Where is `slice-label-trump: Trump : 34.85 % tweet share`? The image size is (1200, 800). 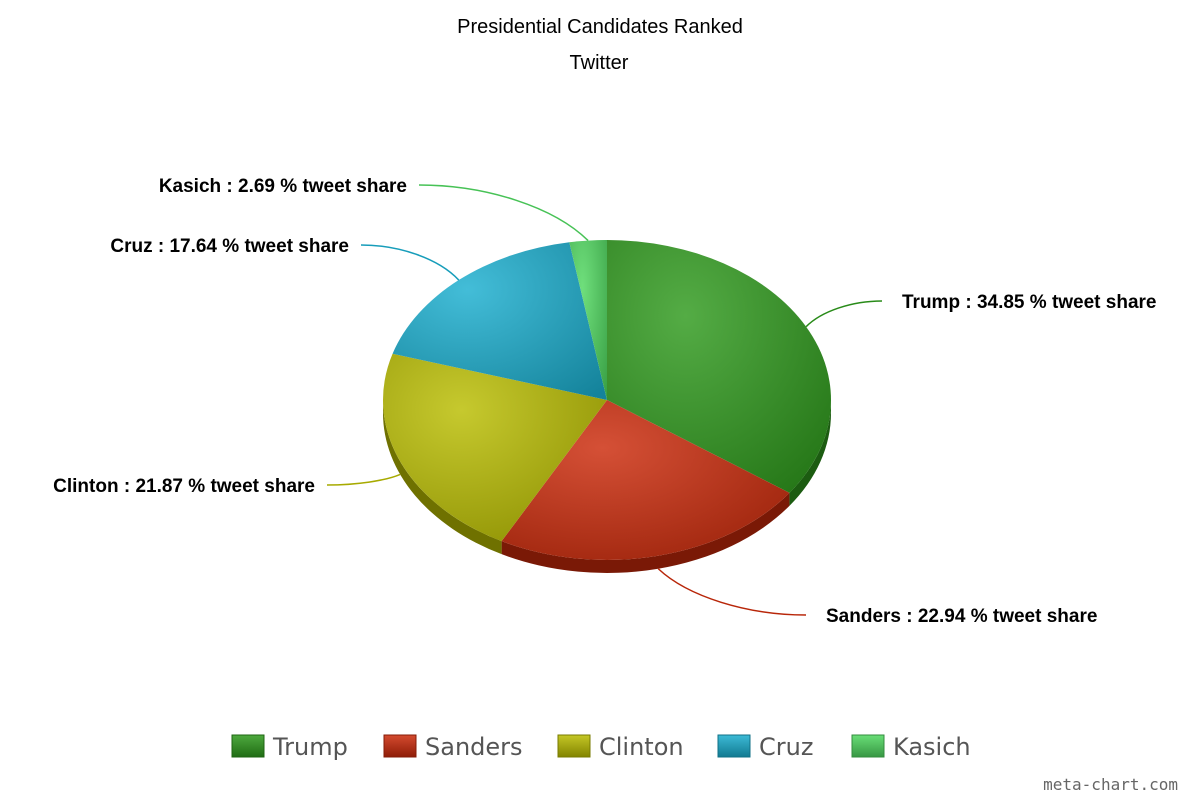 slice-label-trump: Trump : 34.85 % tweet share is located at coordinates (1029, 302).